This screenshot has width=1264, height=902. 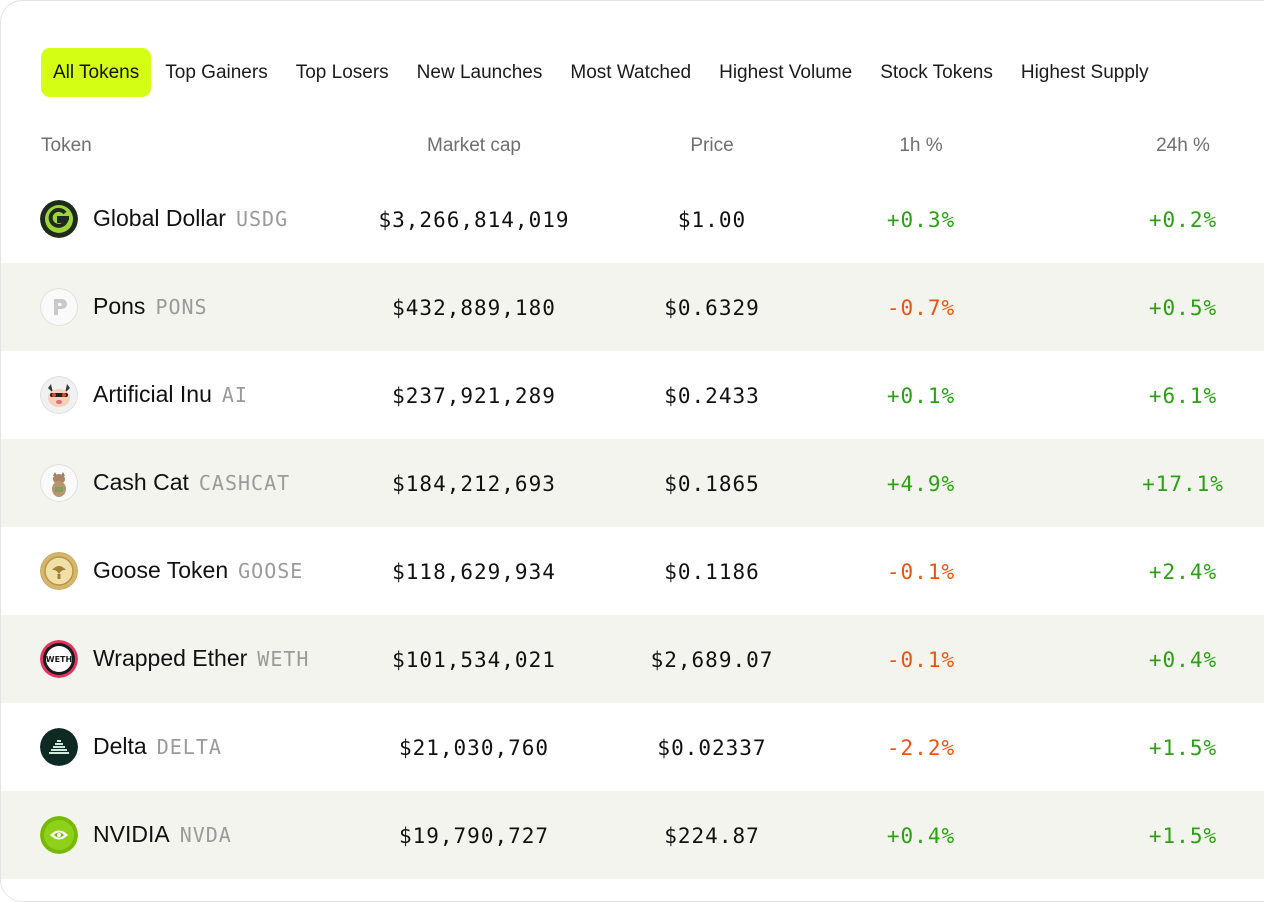 What do you see at coordinates (66, 145) in the screenshot?
I see `column-header-token: Token` at bounding box center [66, 145].